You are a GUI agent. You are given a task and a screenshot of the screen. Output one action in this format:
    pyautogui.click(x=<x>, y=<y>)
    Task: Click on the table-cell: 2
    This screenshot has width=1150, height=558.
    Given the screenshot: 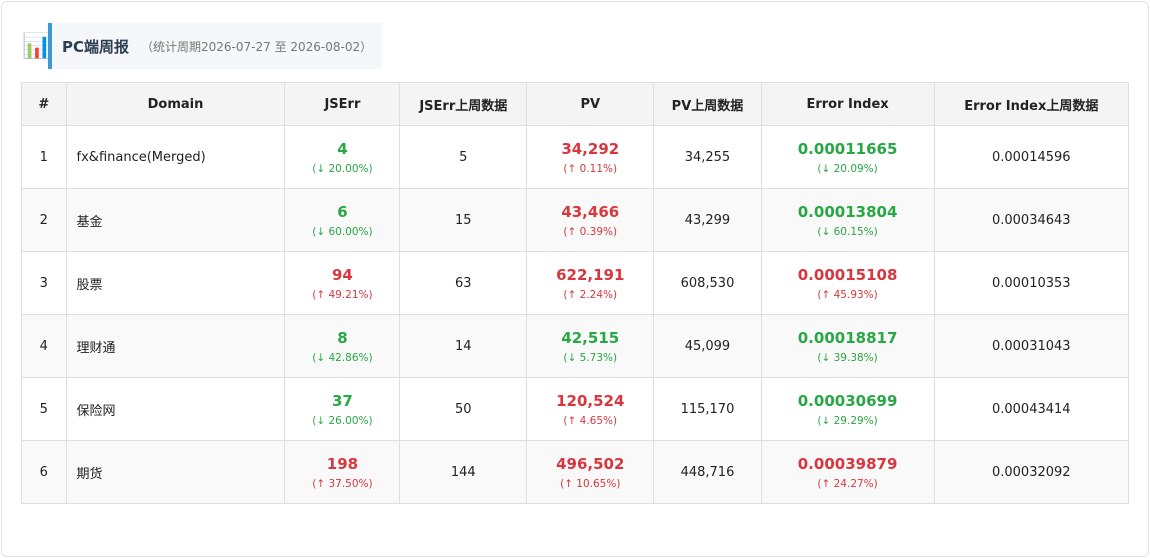 What is the action you would take?
    pyautogui.click(x=44, y=220)
    